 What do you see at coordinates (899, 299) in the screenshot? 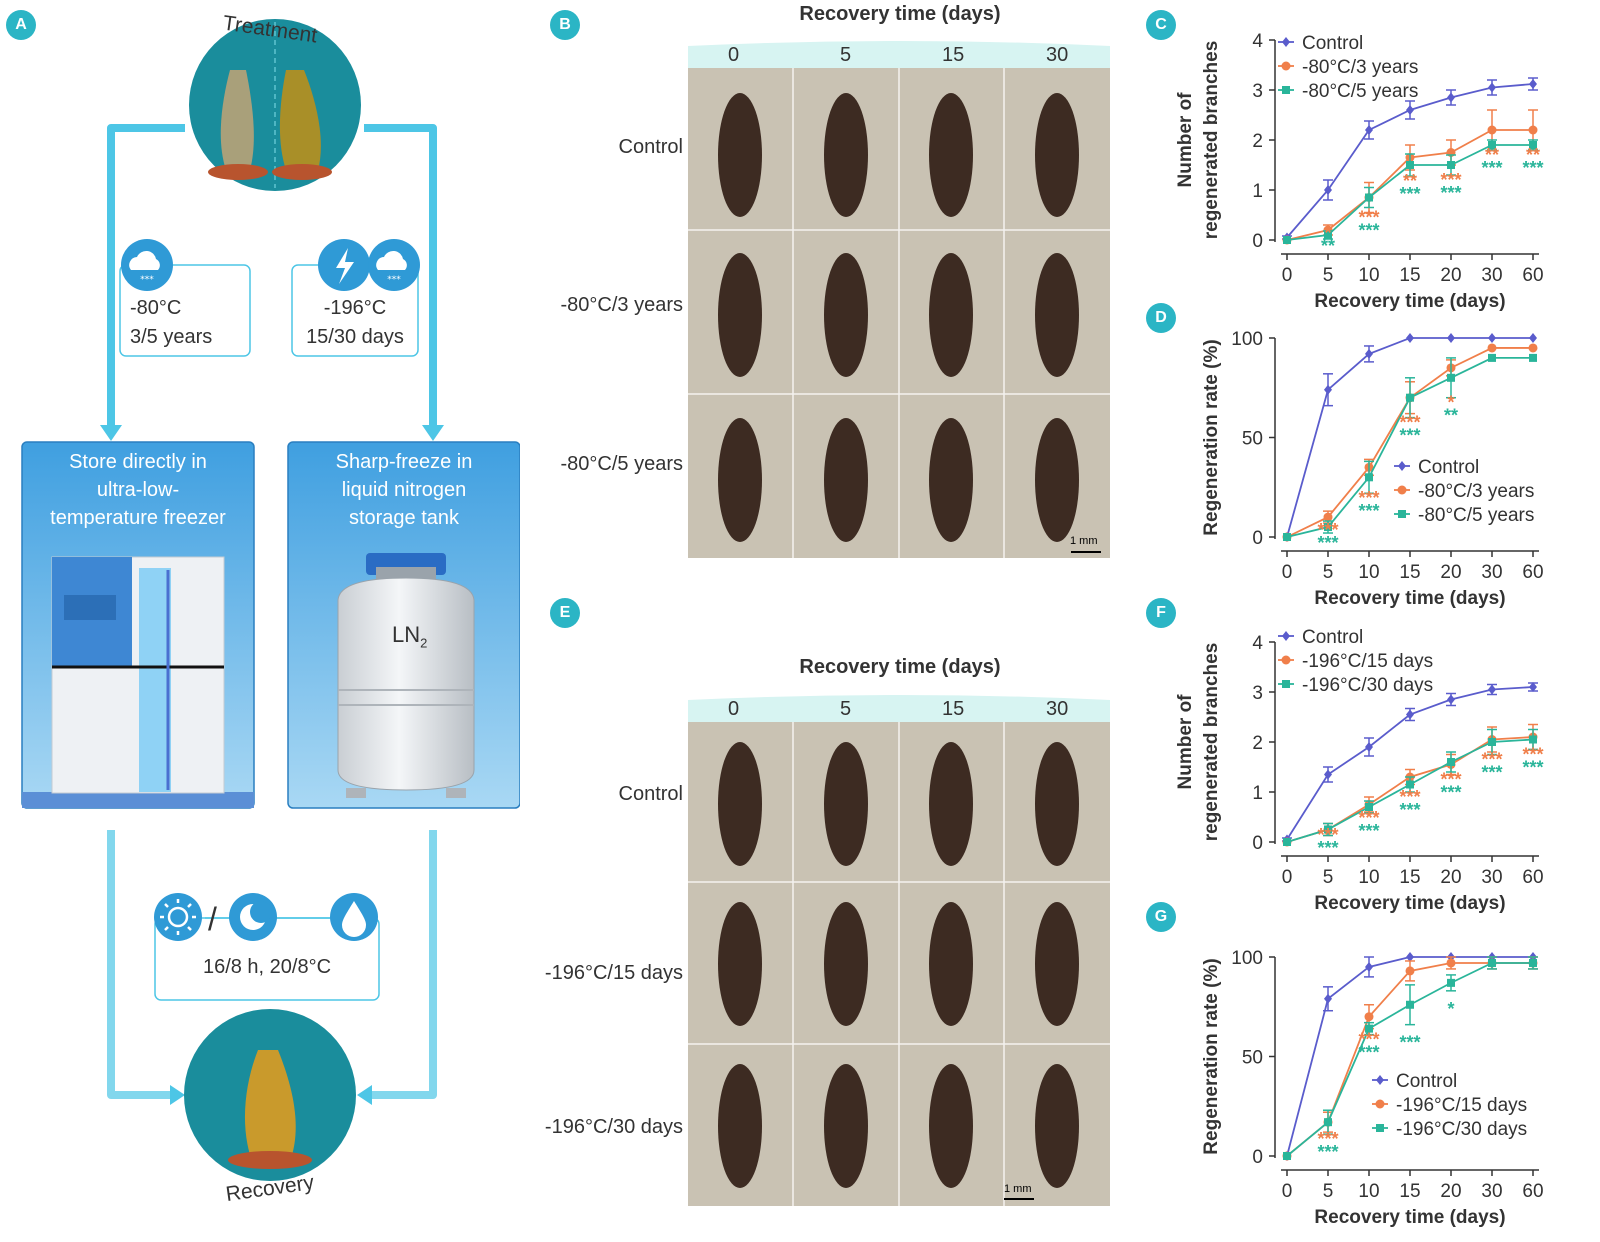
I see `panel-b-photo-grid` at bounding box center [899, 299].